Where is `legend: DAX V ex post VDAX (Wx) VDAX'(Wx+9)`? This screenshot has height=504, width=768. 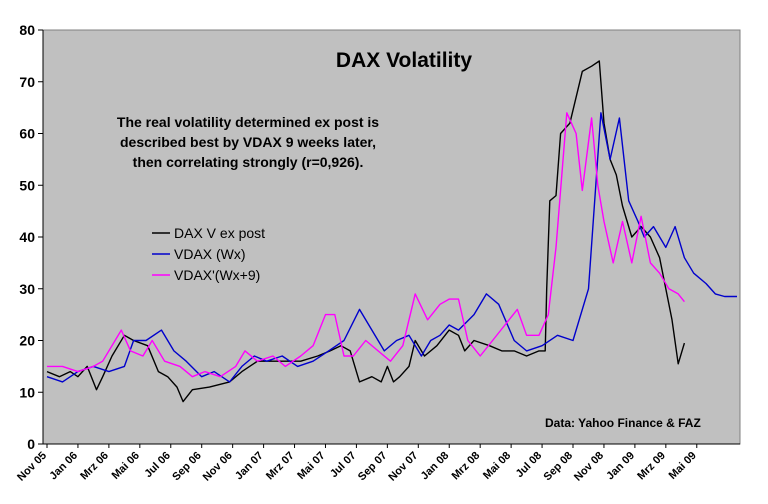
legend: DAX V ex post VDAX (Wx) VDAX'(Wx+9) is located at coordinates (208, 254).